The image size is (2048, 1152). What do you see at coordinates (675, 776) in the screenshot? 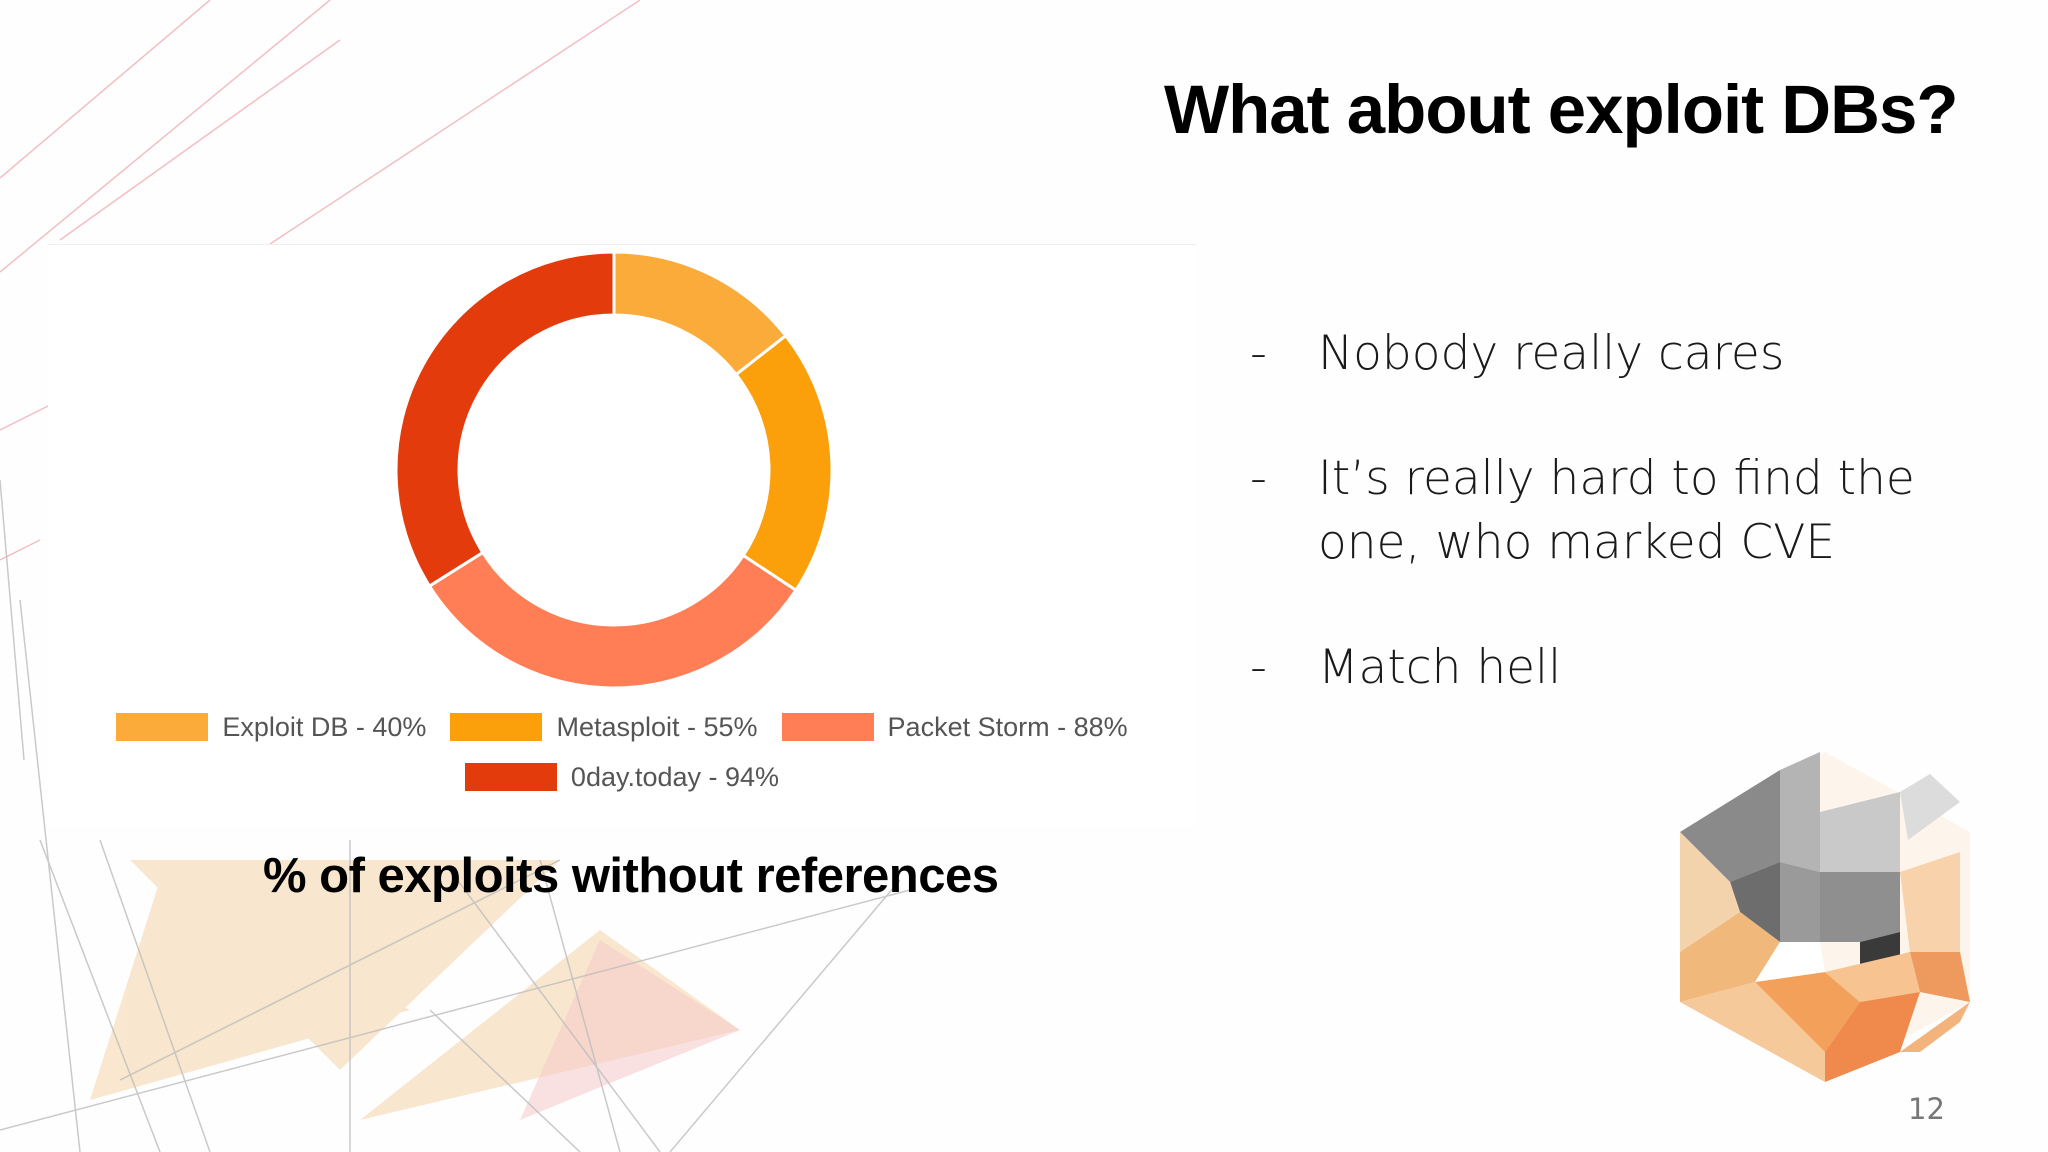
I see `legend-label: 0day.today - 94%` at bounding box center [675, 776].